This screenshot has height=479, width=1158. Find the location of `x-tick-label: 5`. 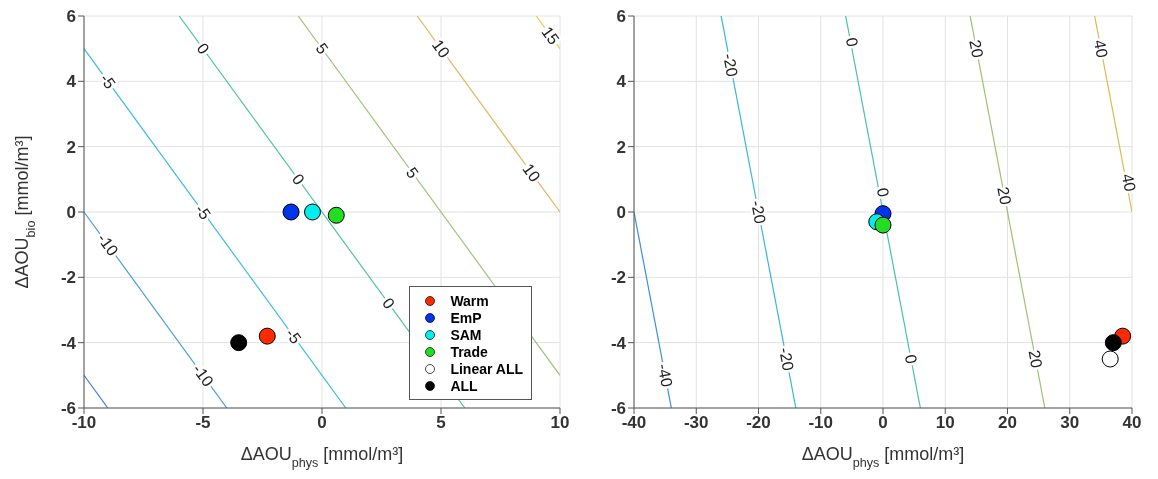

x-tick-label: 5 is located at coordinates (441, 423).